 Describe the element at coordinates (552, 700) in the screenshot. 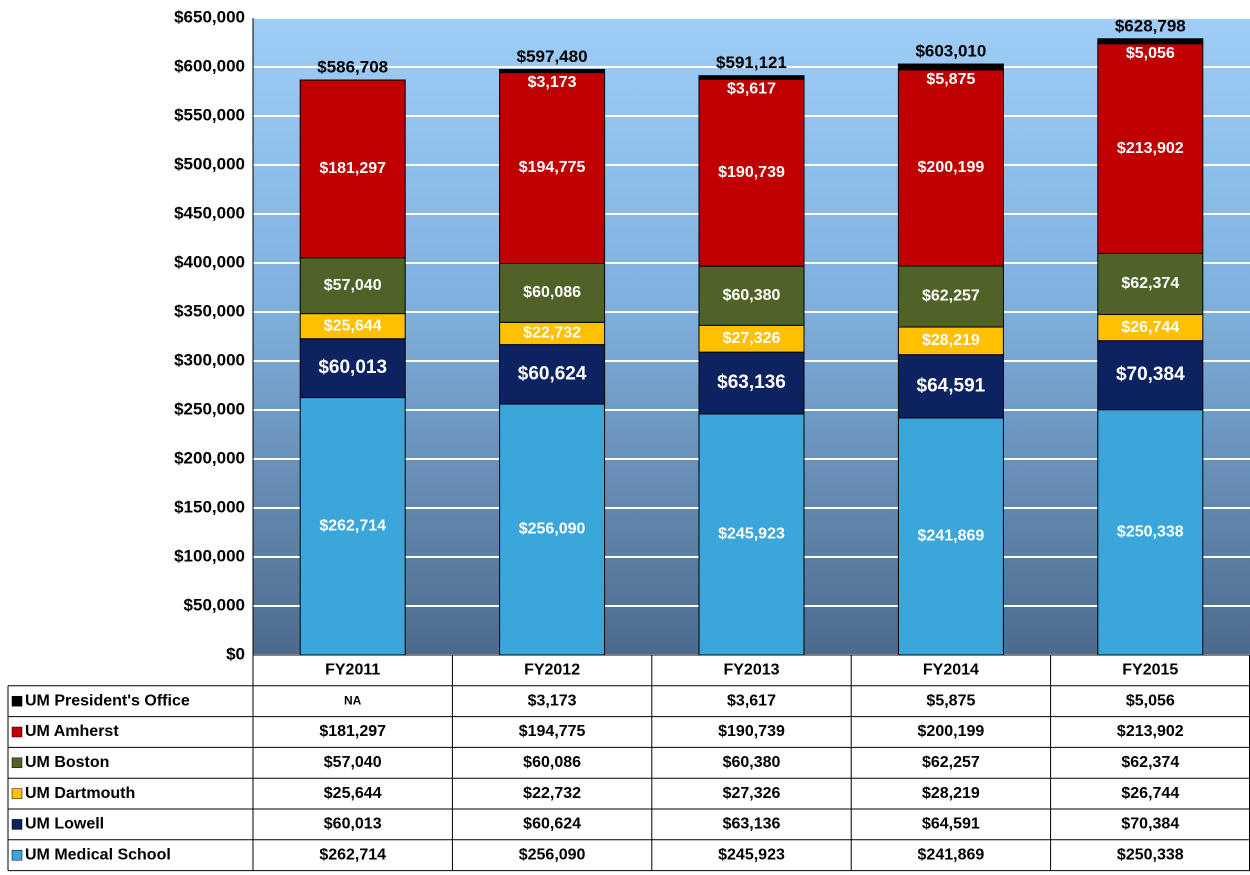

I see `table-cell: $3,173` at that location.